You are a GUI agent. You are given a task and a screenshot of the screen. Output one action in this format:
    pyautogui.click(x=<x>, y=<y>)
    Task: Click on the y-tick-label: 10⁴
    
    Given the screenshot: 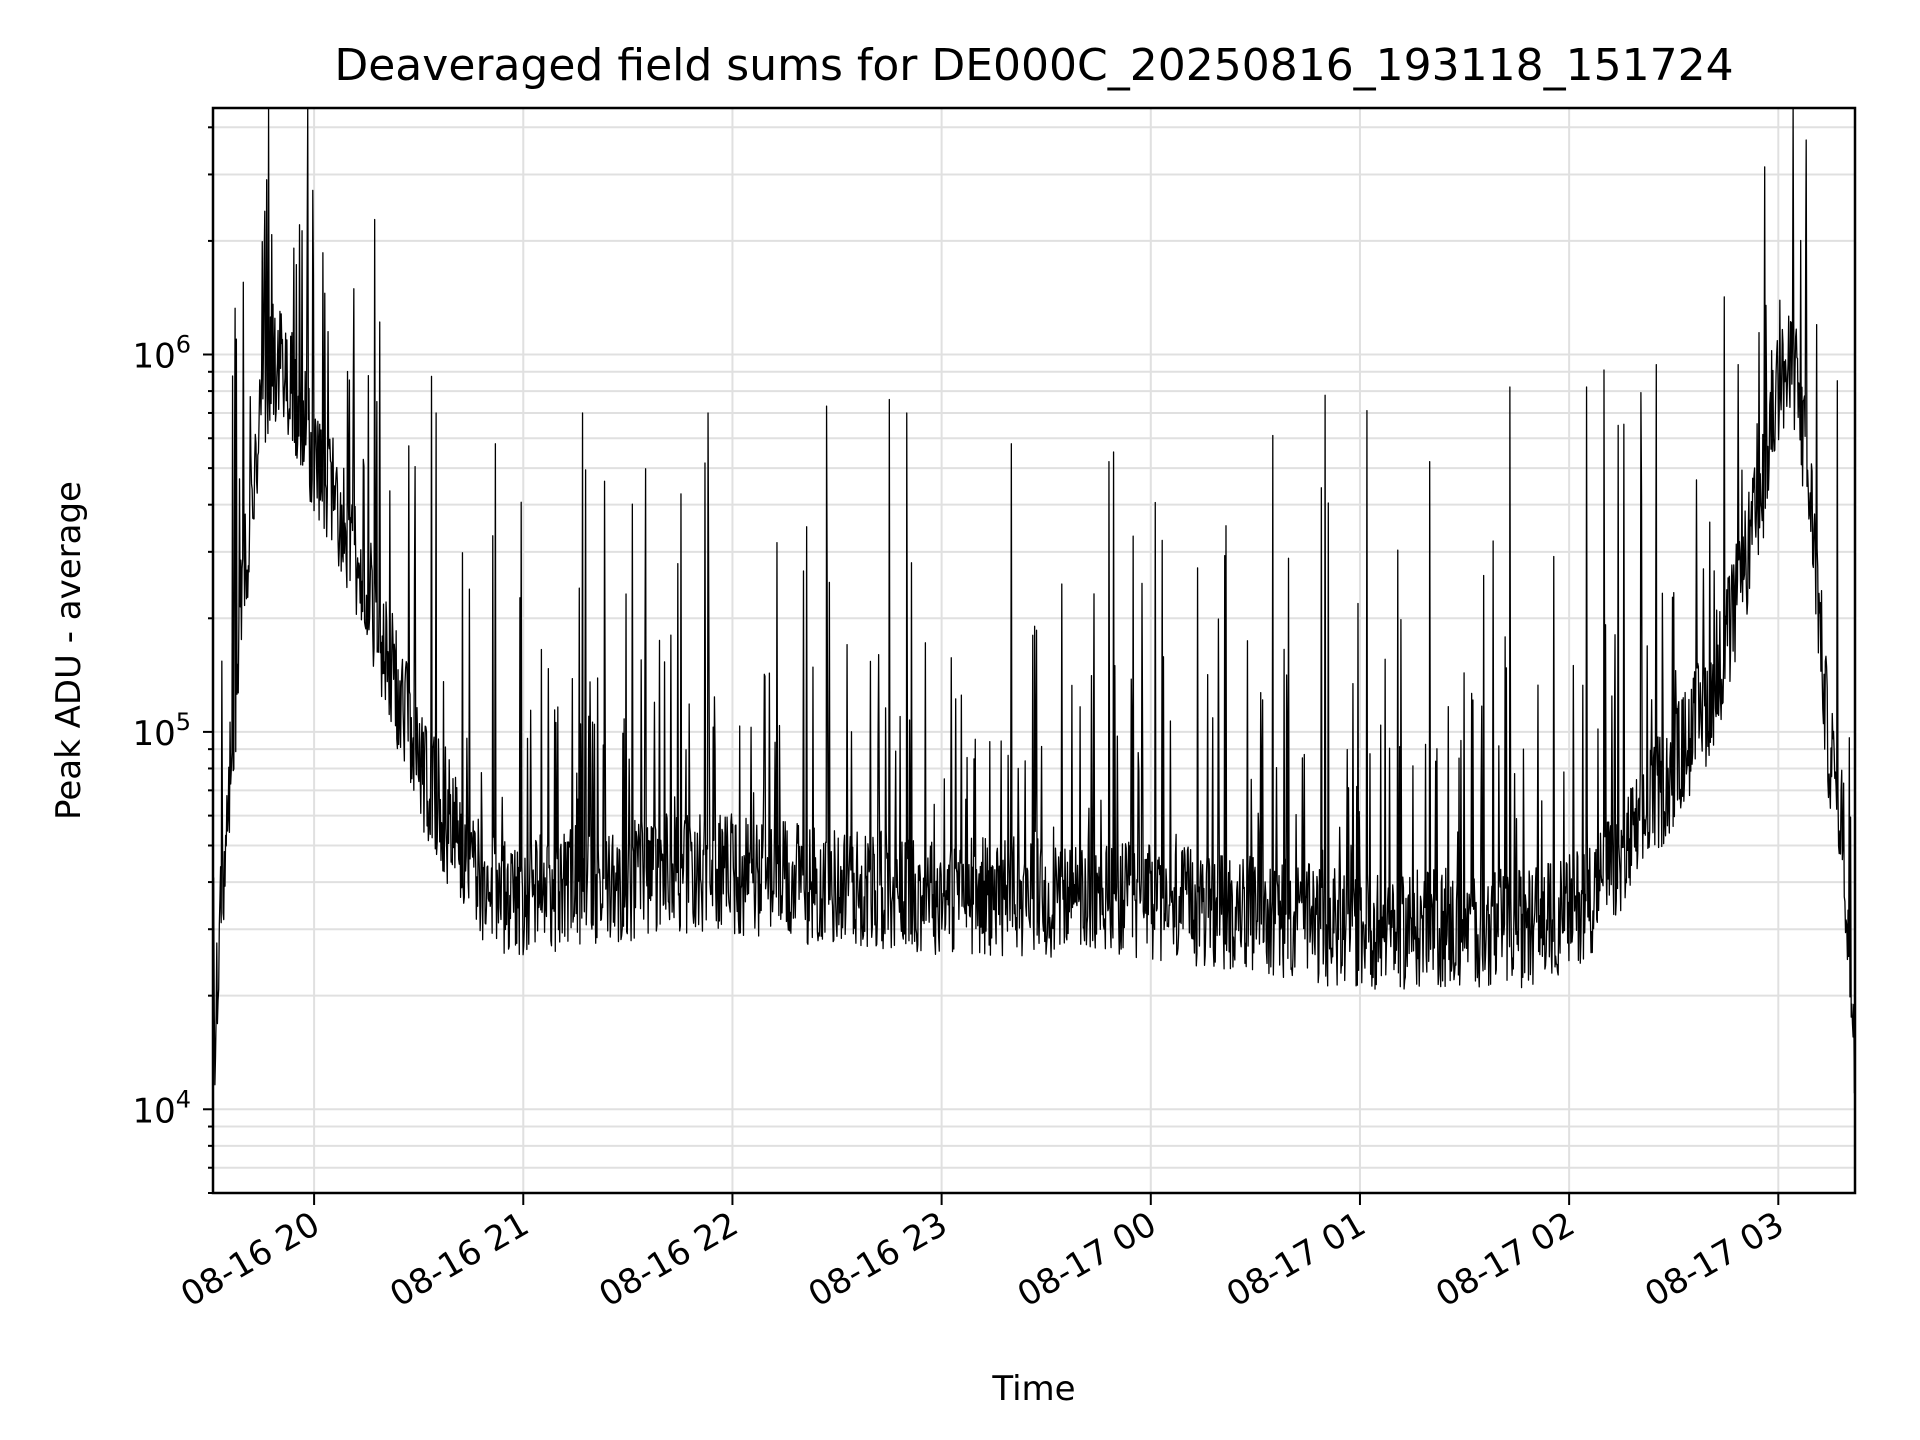 What is the action you would take?
    pyautogui.click(x=161, y=1108)
    